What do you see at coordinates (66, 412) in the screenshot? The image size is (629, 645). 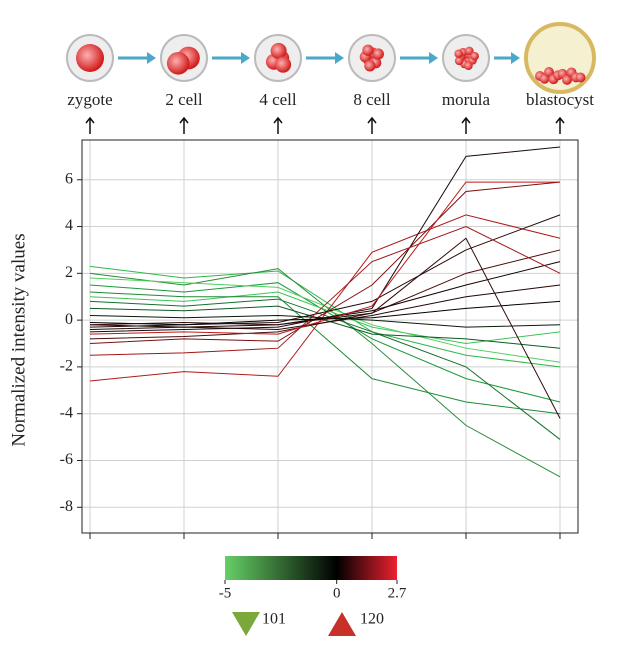 I see `y-tick-label: -4` at bounding box center [66, 412].